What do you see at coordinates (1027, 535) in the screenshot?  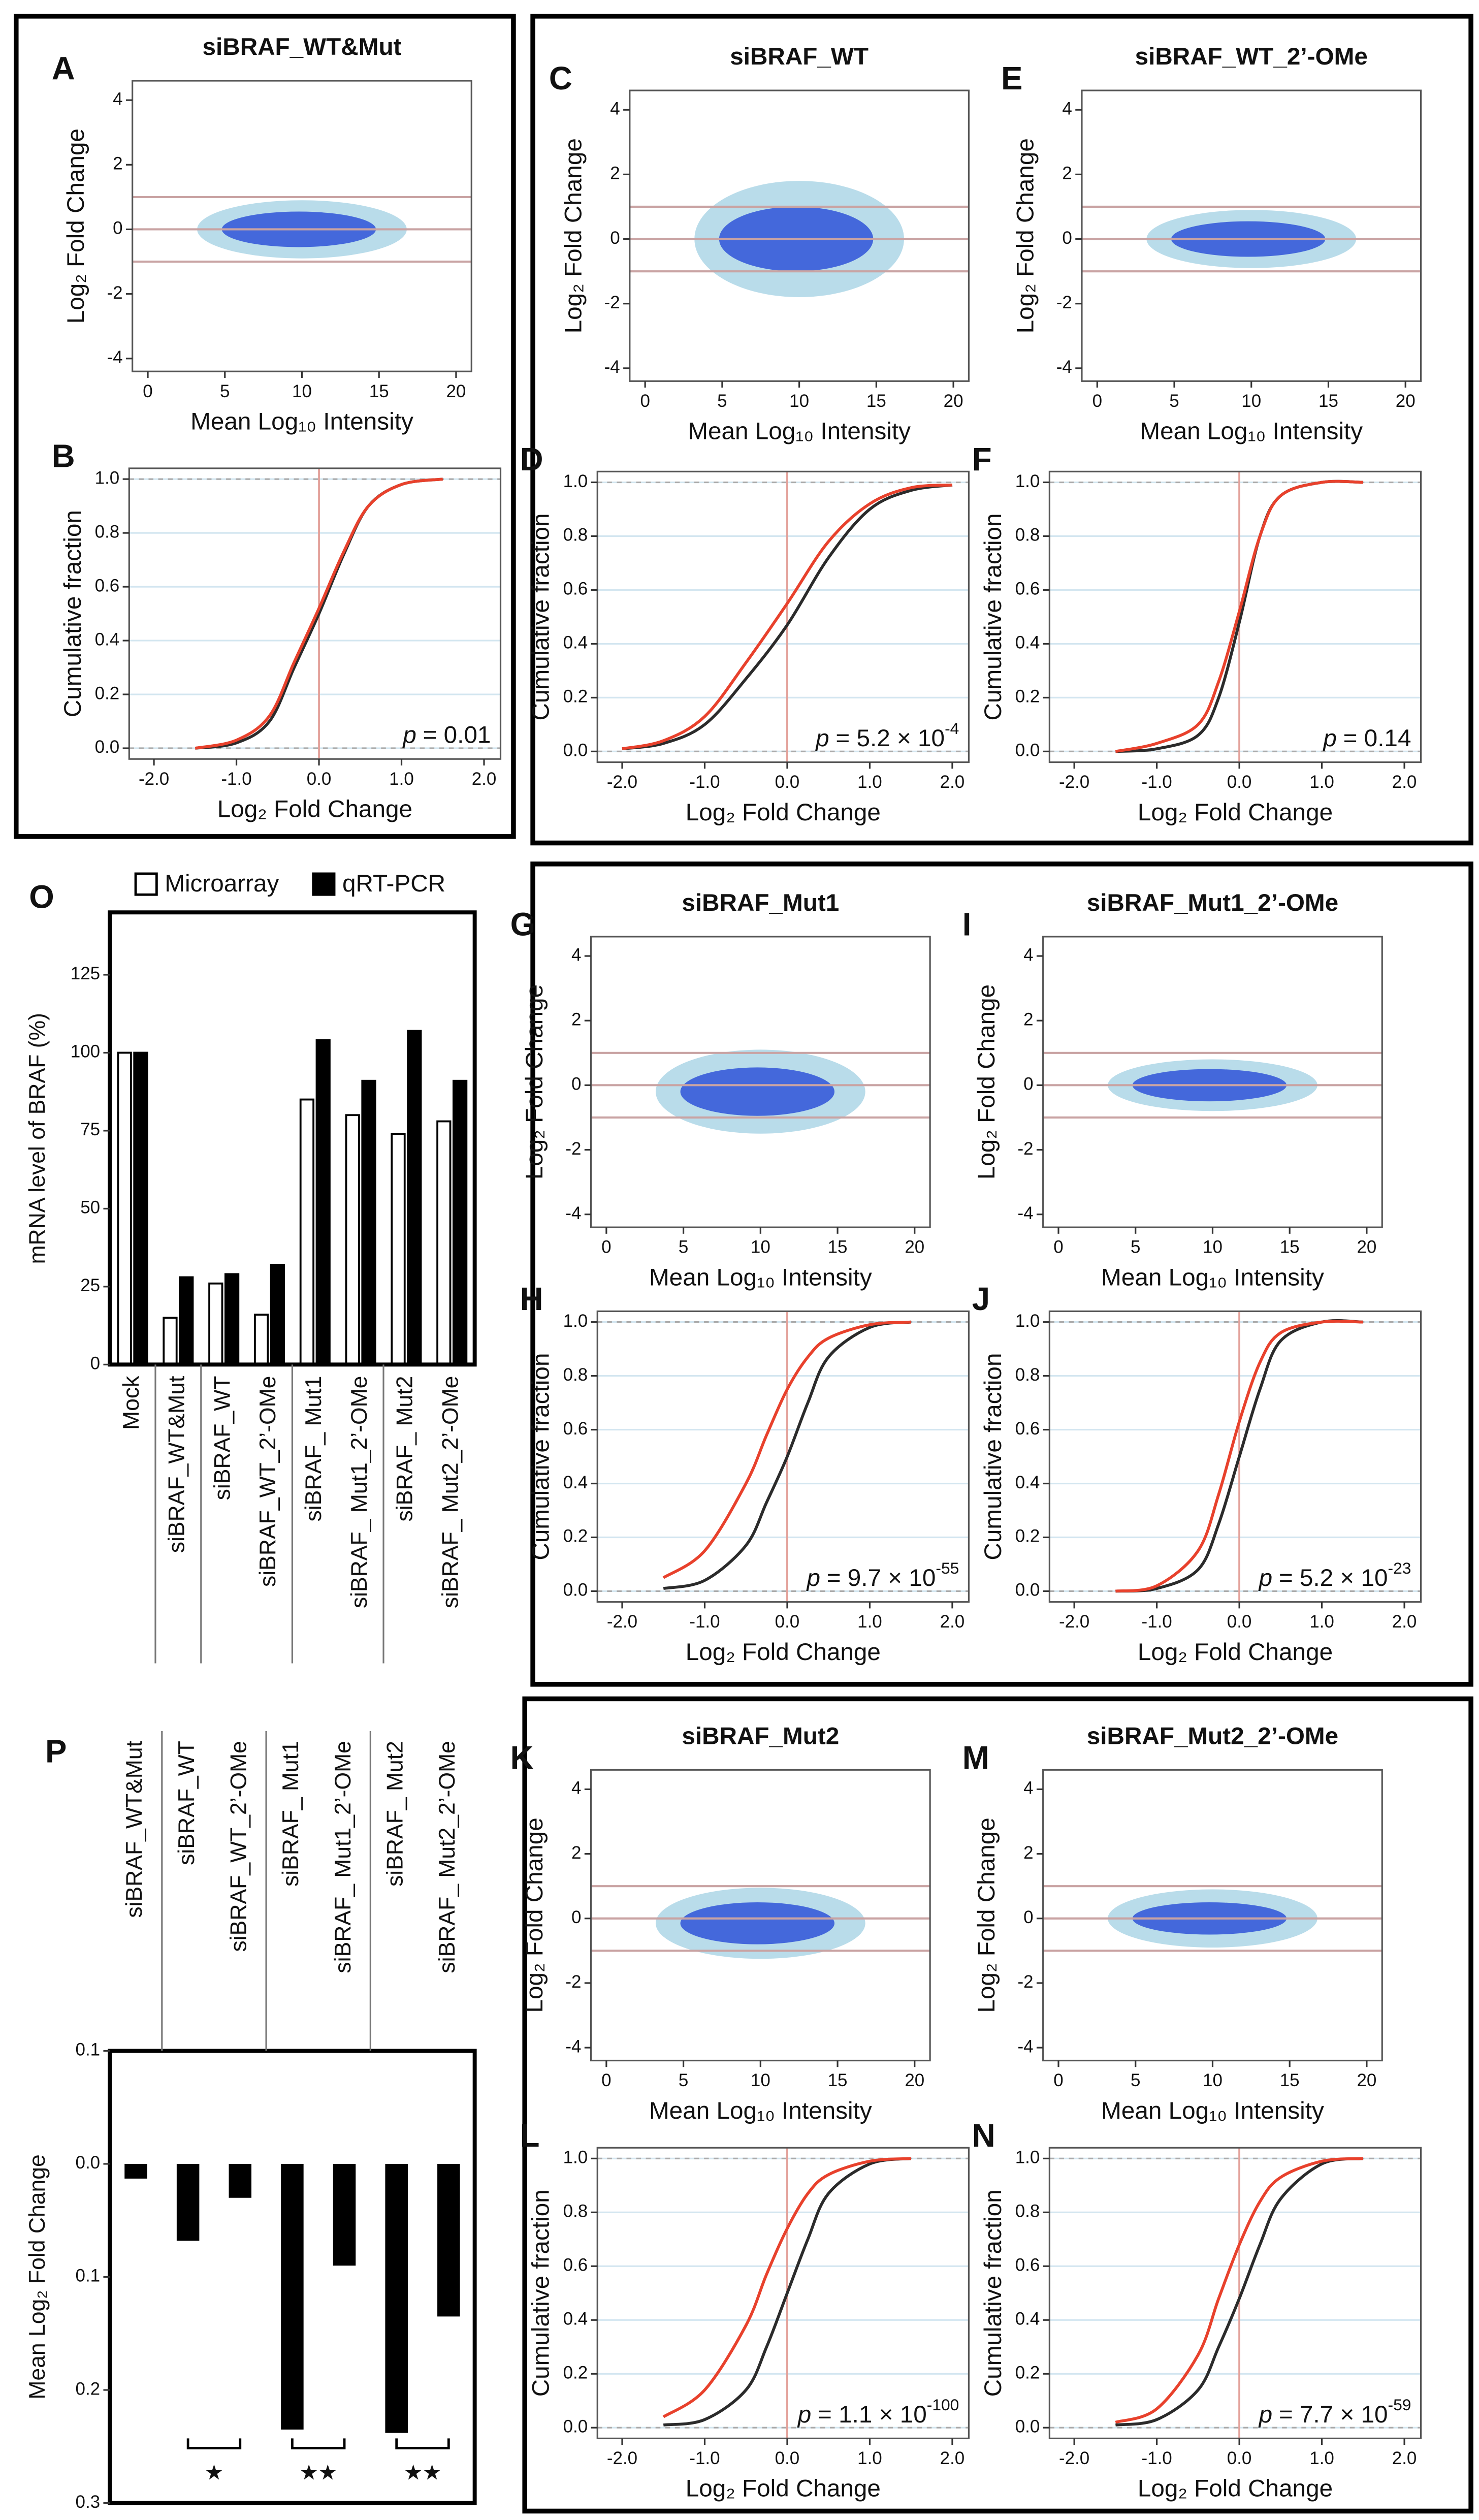 I see `y-tick-label: 0.8` at bounding box center [1027, 535].